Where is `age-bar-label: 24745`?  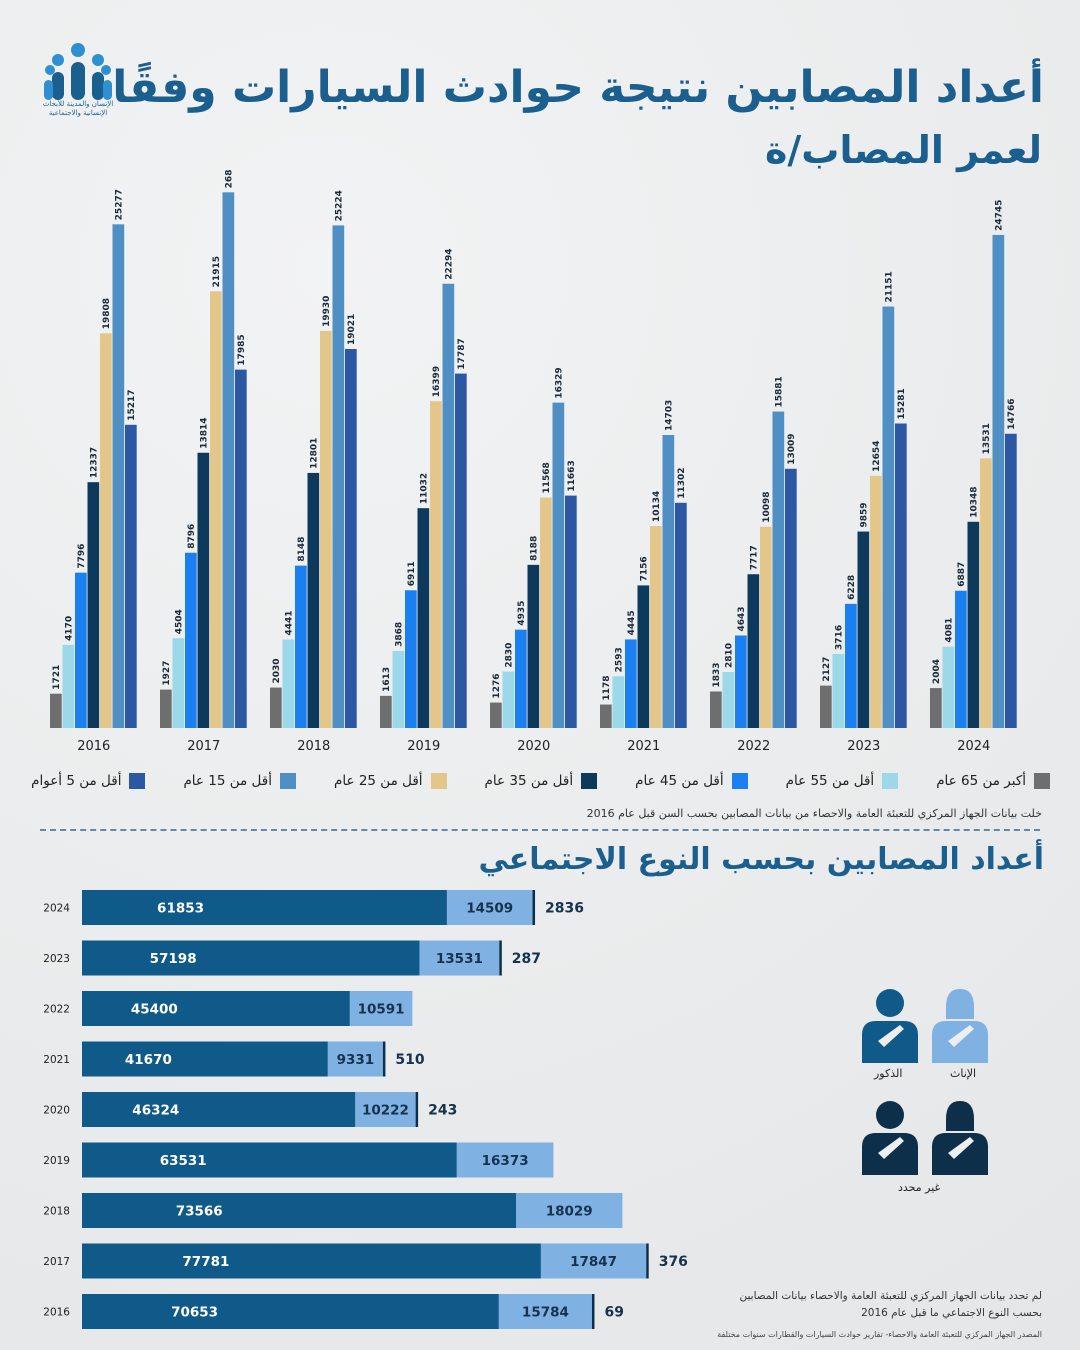 age-bar-label: 24745 is located at coordinates (1000, 215).